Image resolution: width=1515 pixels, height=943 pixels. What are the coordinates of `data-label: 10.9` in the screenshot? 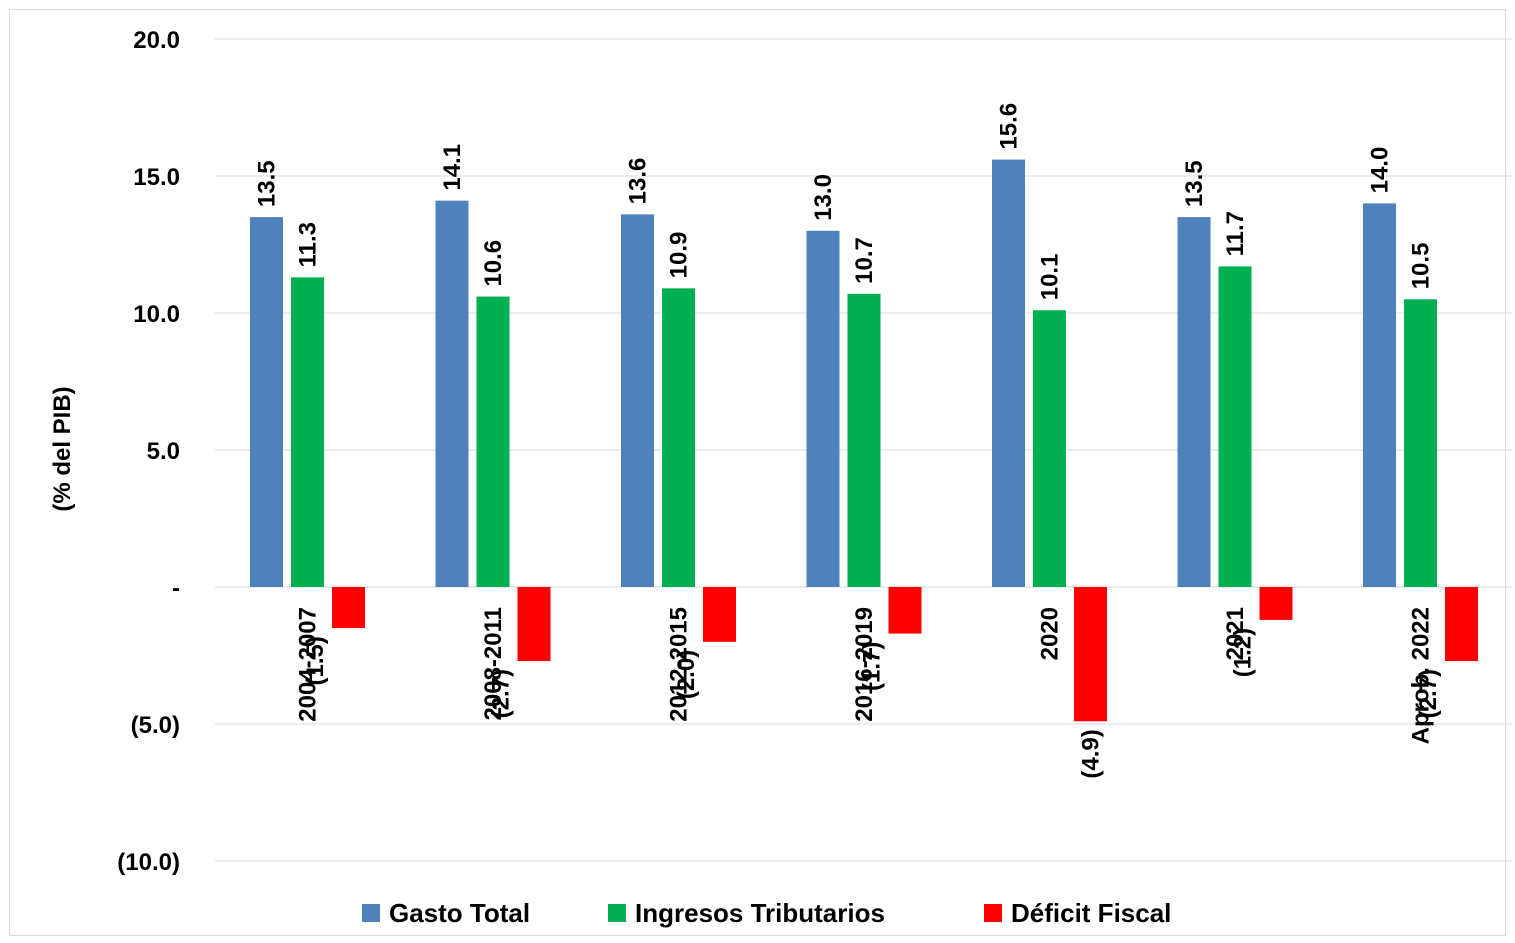 It's located at (679, 255).